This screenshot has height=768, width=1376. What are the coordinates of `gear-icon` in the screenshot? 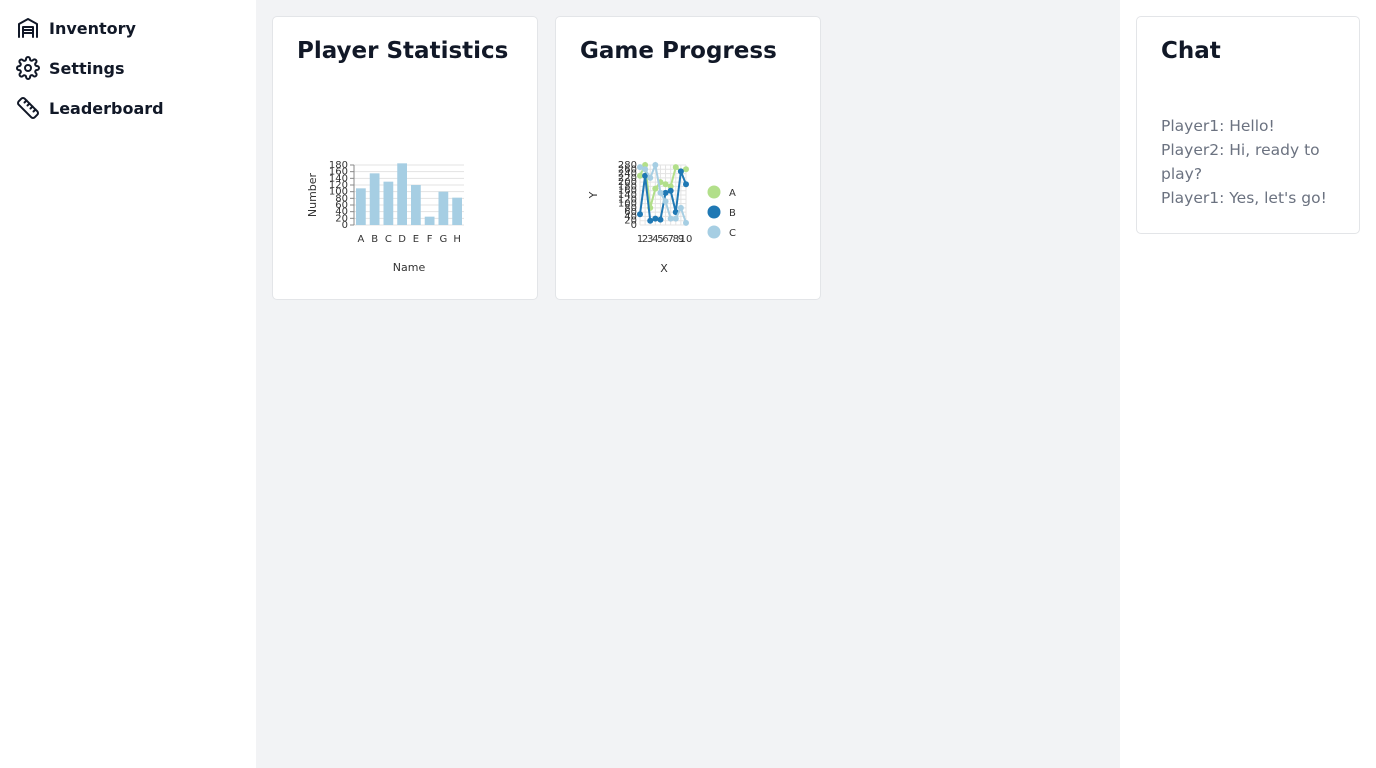 It's located at (28, 68).